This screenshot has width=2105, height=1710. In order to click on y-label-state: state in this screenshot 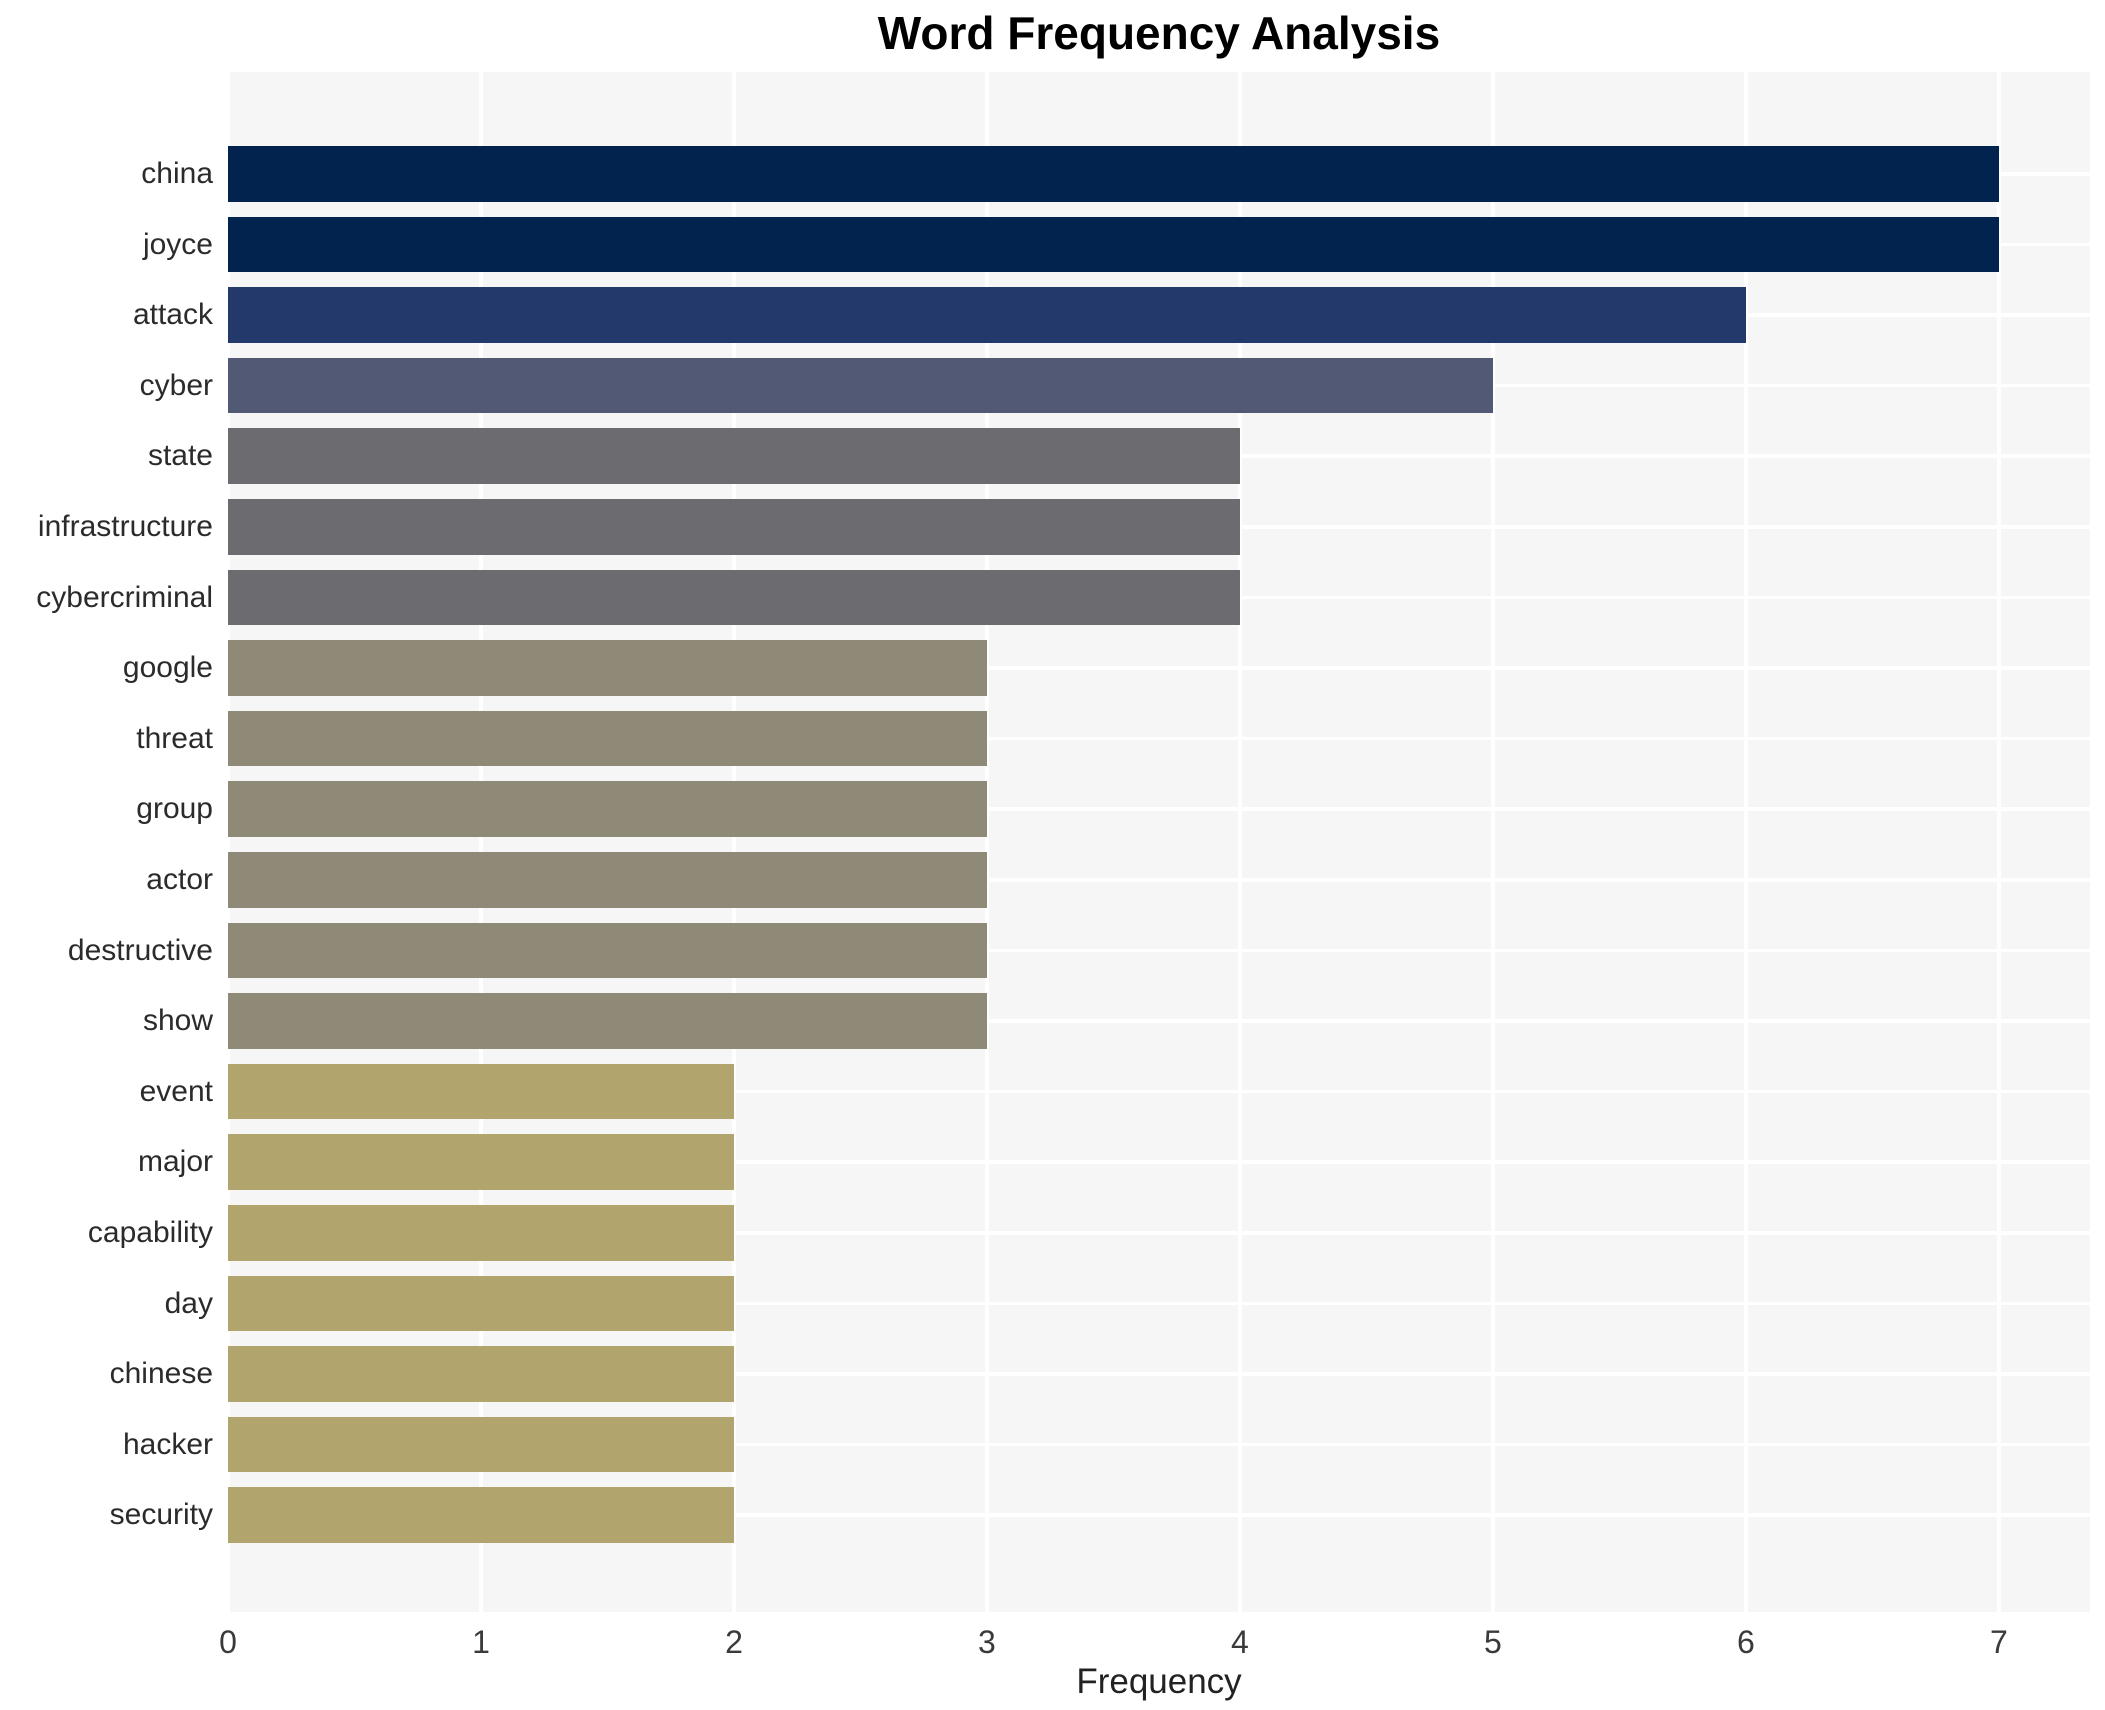, I will do `click(180, 456)`.